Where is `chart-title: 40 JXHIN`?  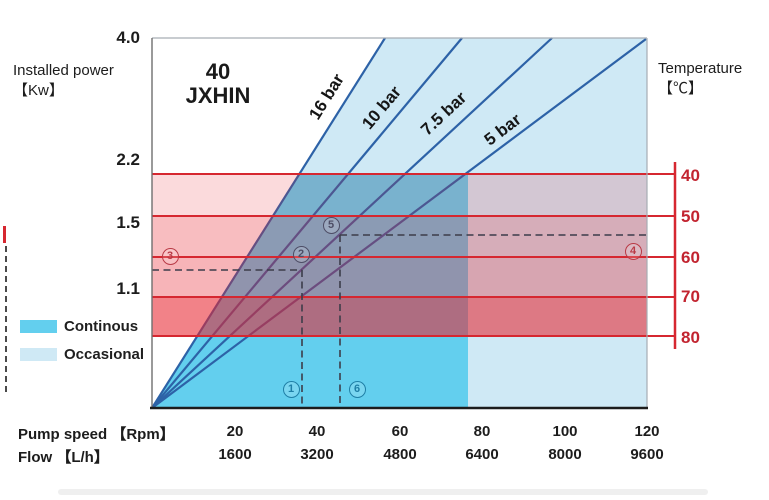
chart-title: 40 JXHIN is located at coordinates (218, 84).